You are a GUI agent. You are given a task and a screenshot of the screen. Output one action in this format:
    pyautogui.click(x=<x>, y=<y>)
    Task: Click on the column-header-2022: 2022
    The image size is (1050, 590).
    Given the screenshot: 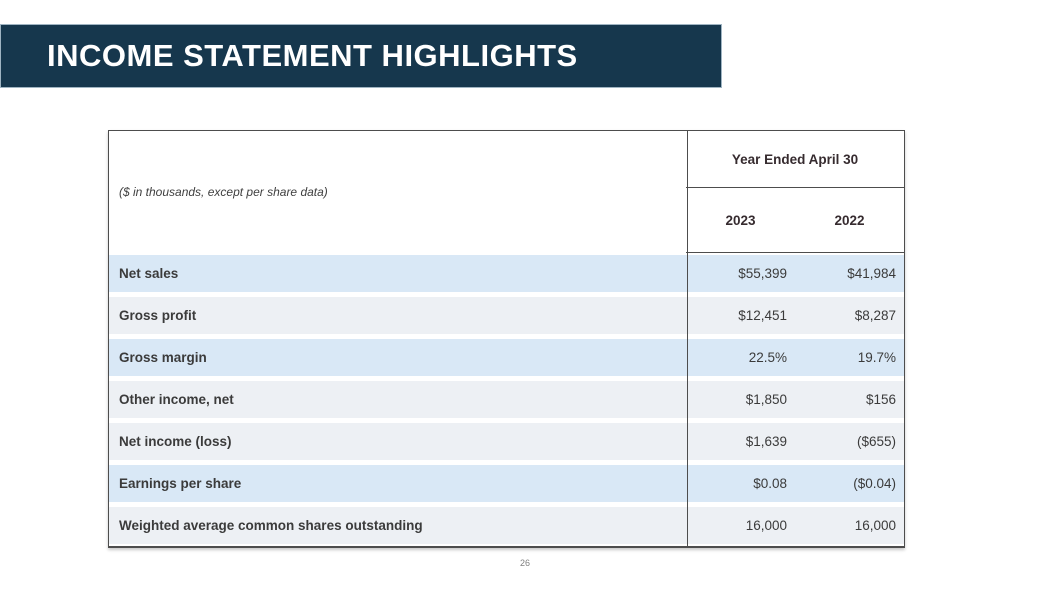 What is the action you would take?
    pyautogui.click(x=849, y=220)
    